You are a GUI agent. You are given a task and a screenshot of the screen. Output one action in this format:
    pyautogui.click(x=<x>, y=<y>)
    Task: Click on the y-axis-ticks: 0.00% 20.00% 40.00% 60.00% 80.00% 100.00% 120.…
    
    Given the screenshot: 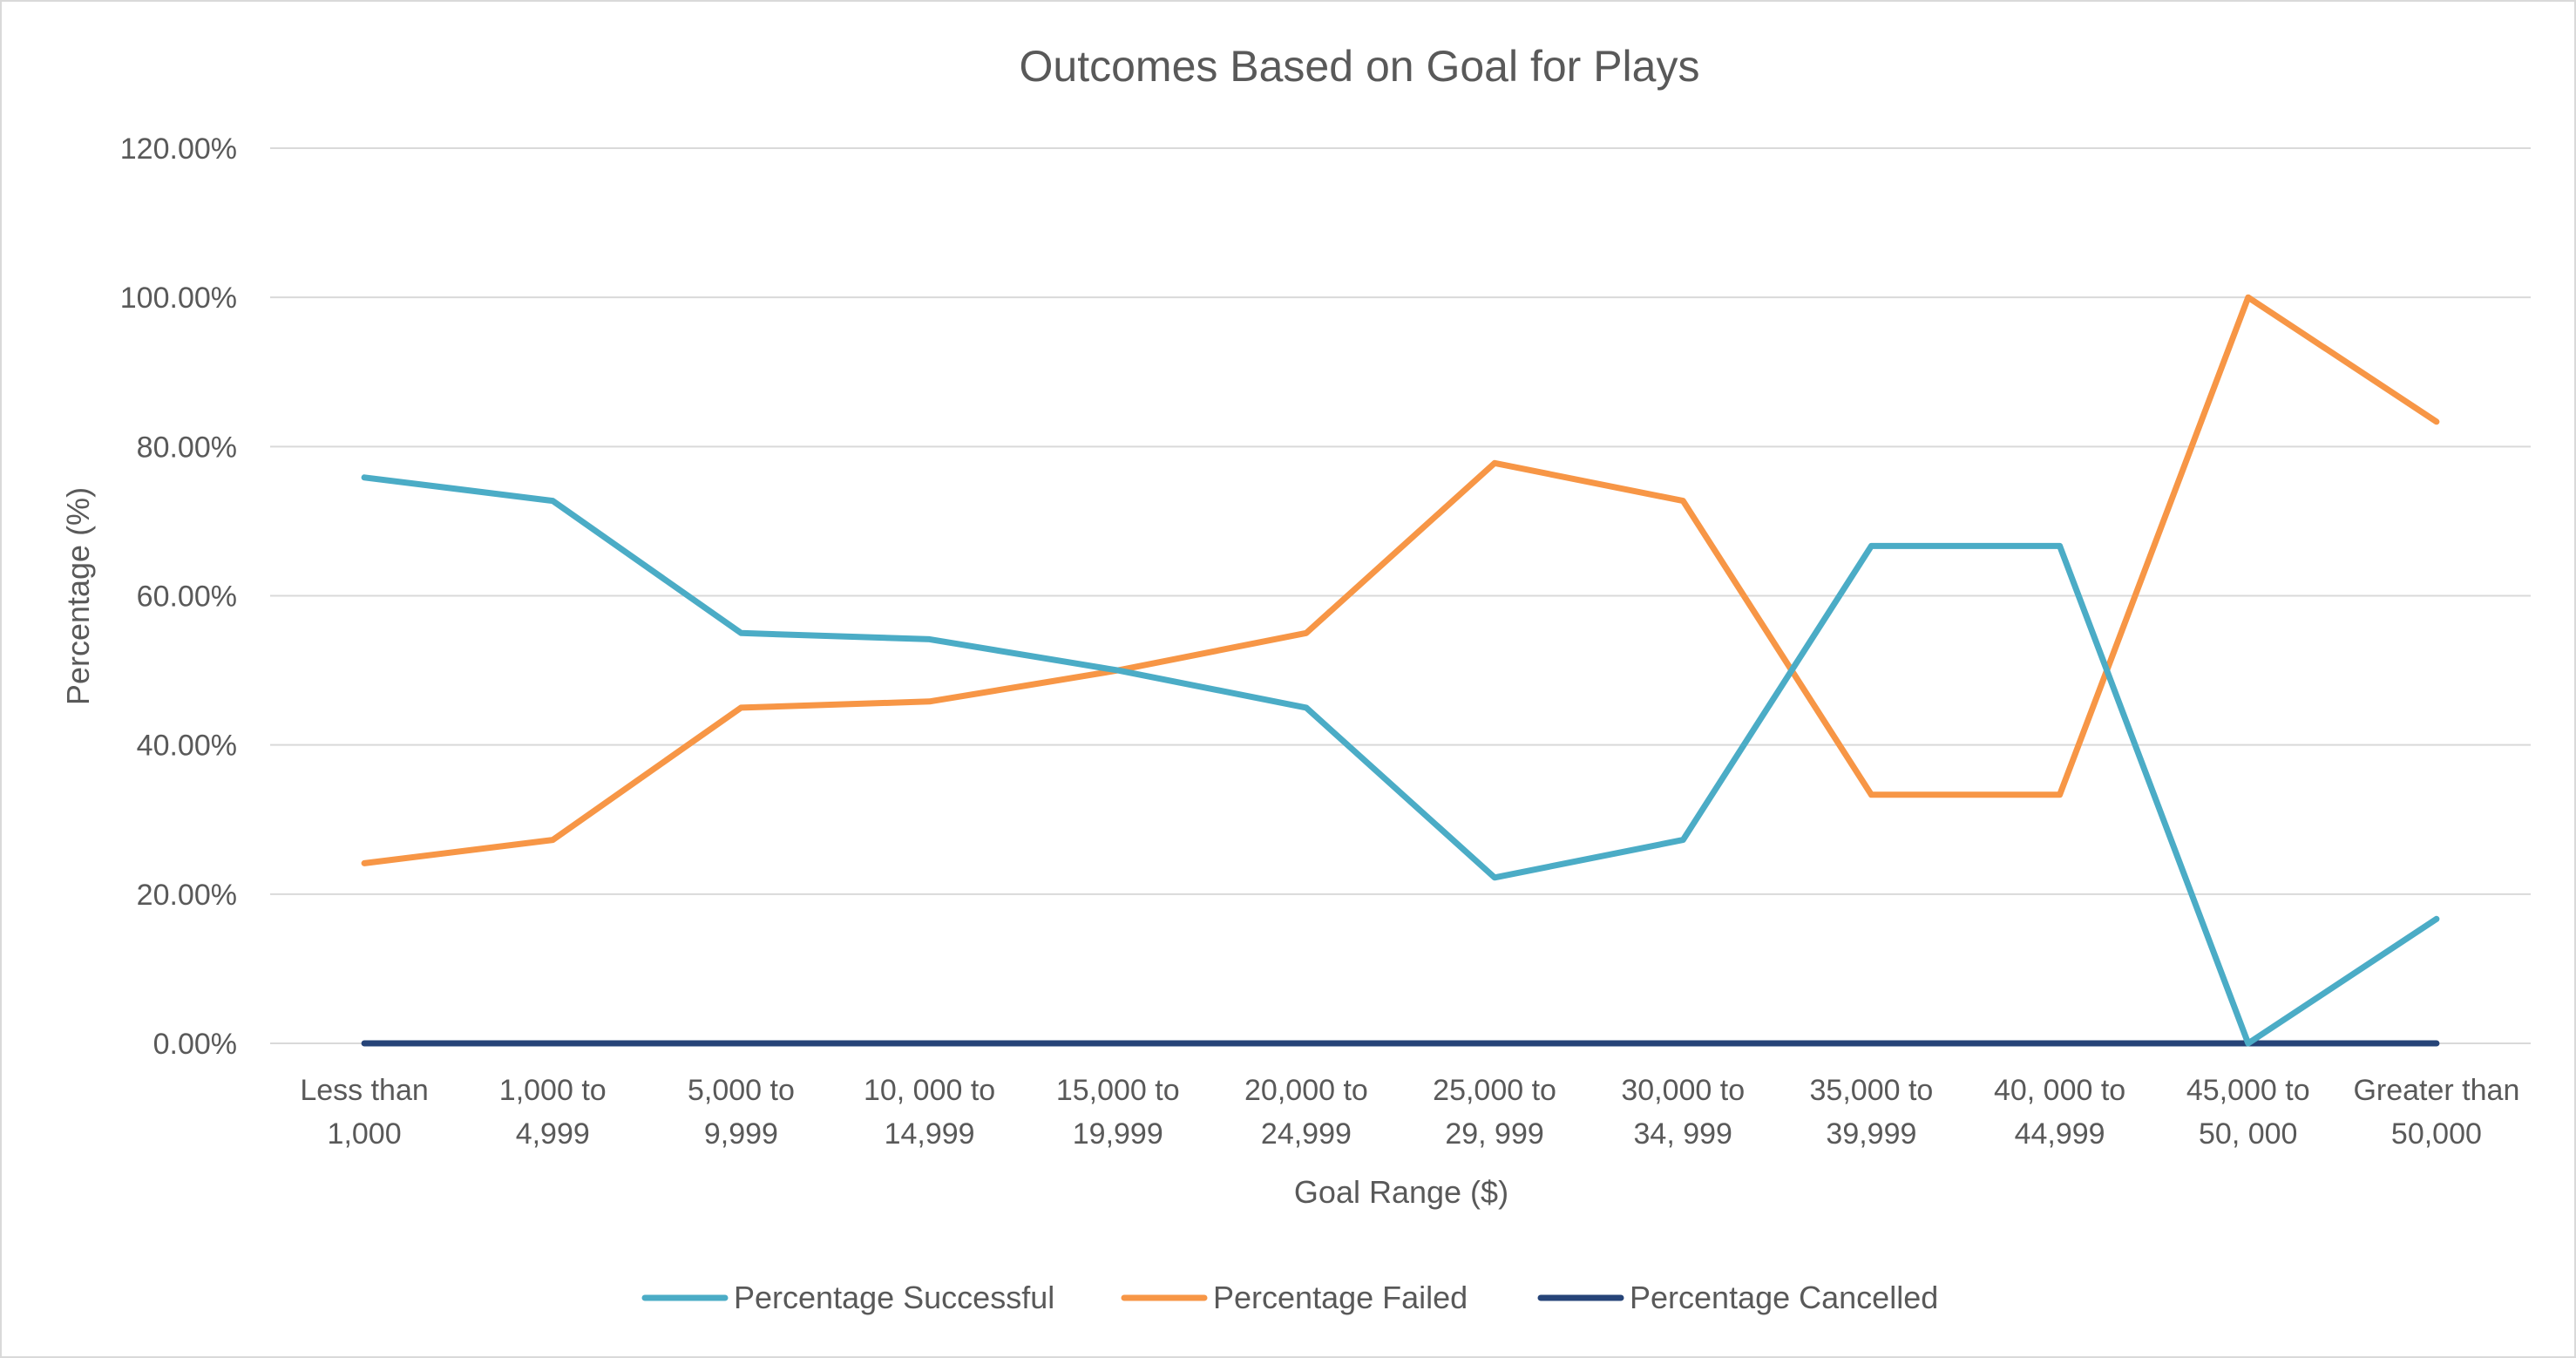 What is the action you would take?
    pyautogui.click(x=178, y=596)
    